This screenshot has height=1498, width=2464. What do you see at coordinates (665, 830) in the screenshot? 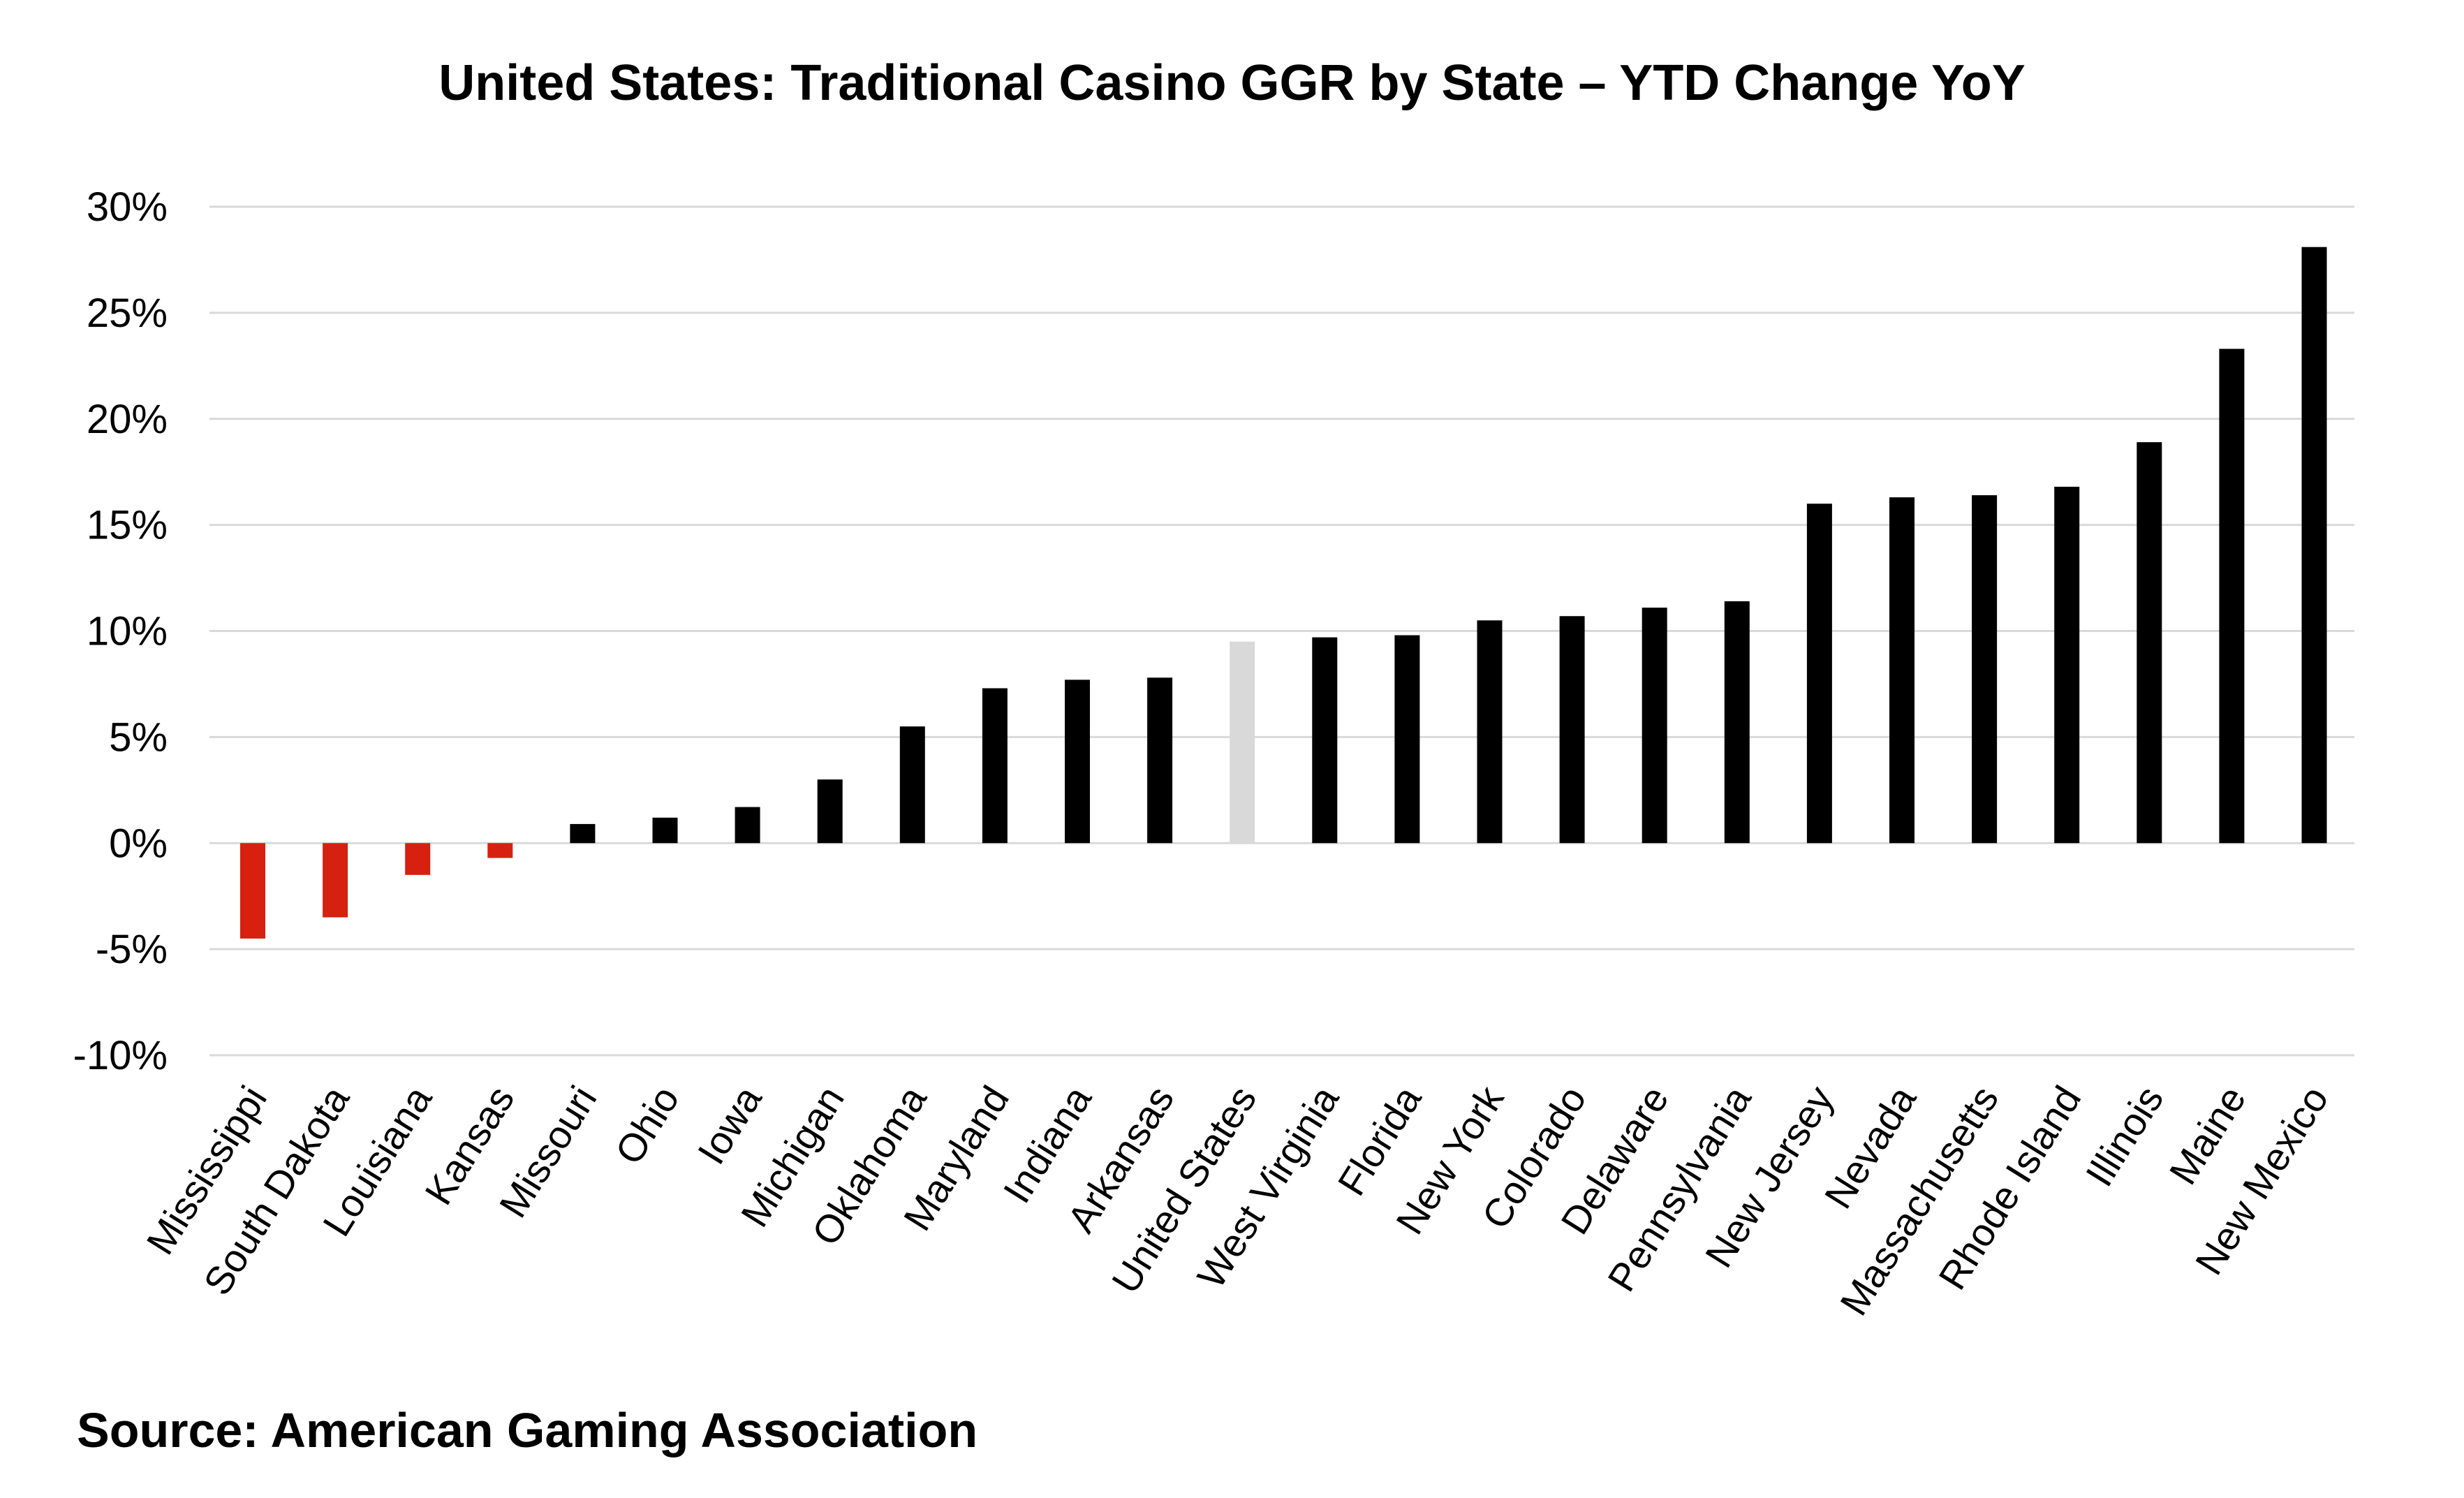
I see `bar-ohio` at bounding box center [665, 830].